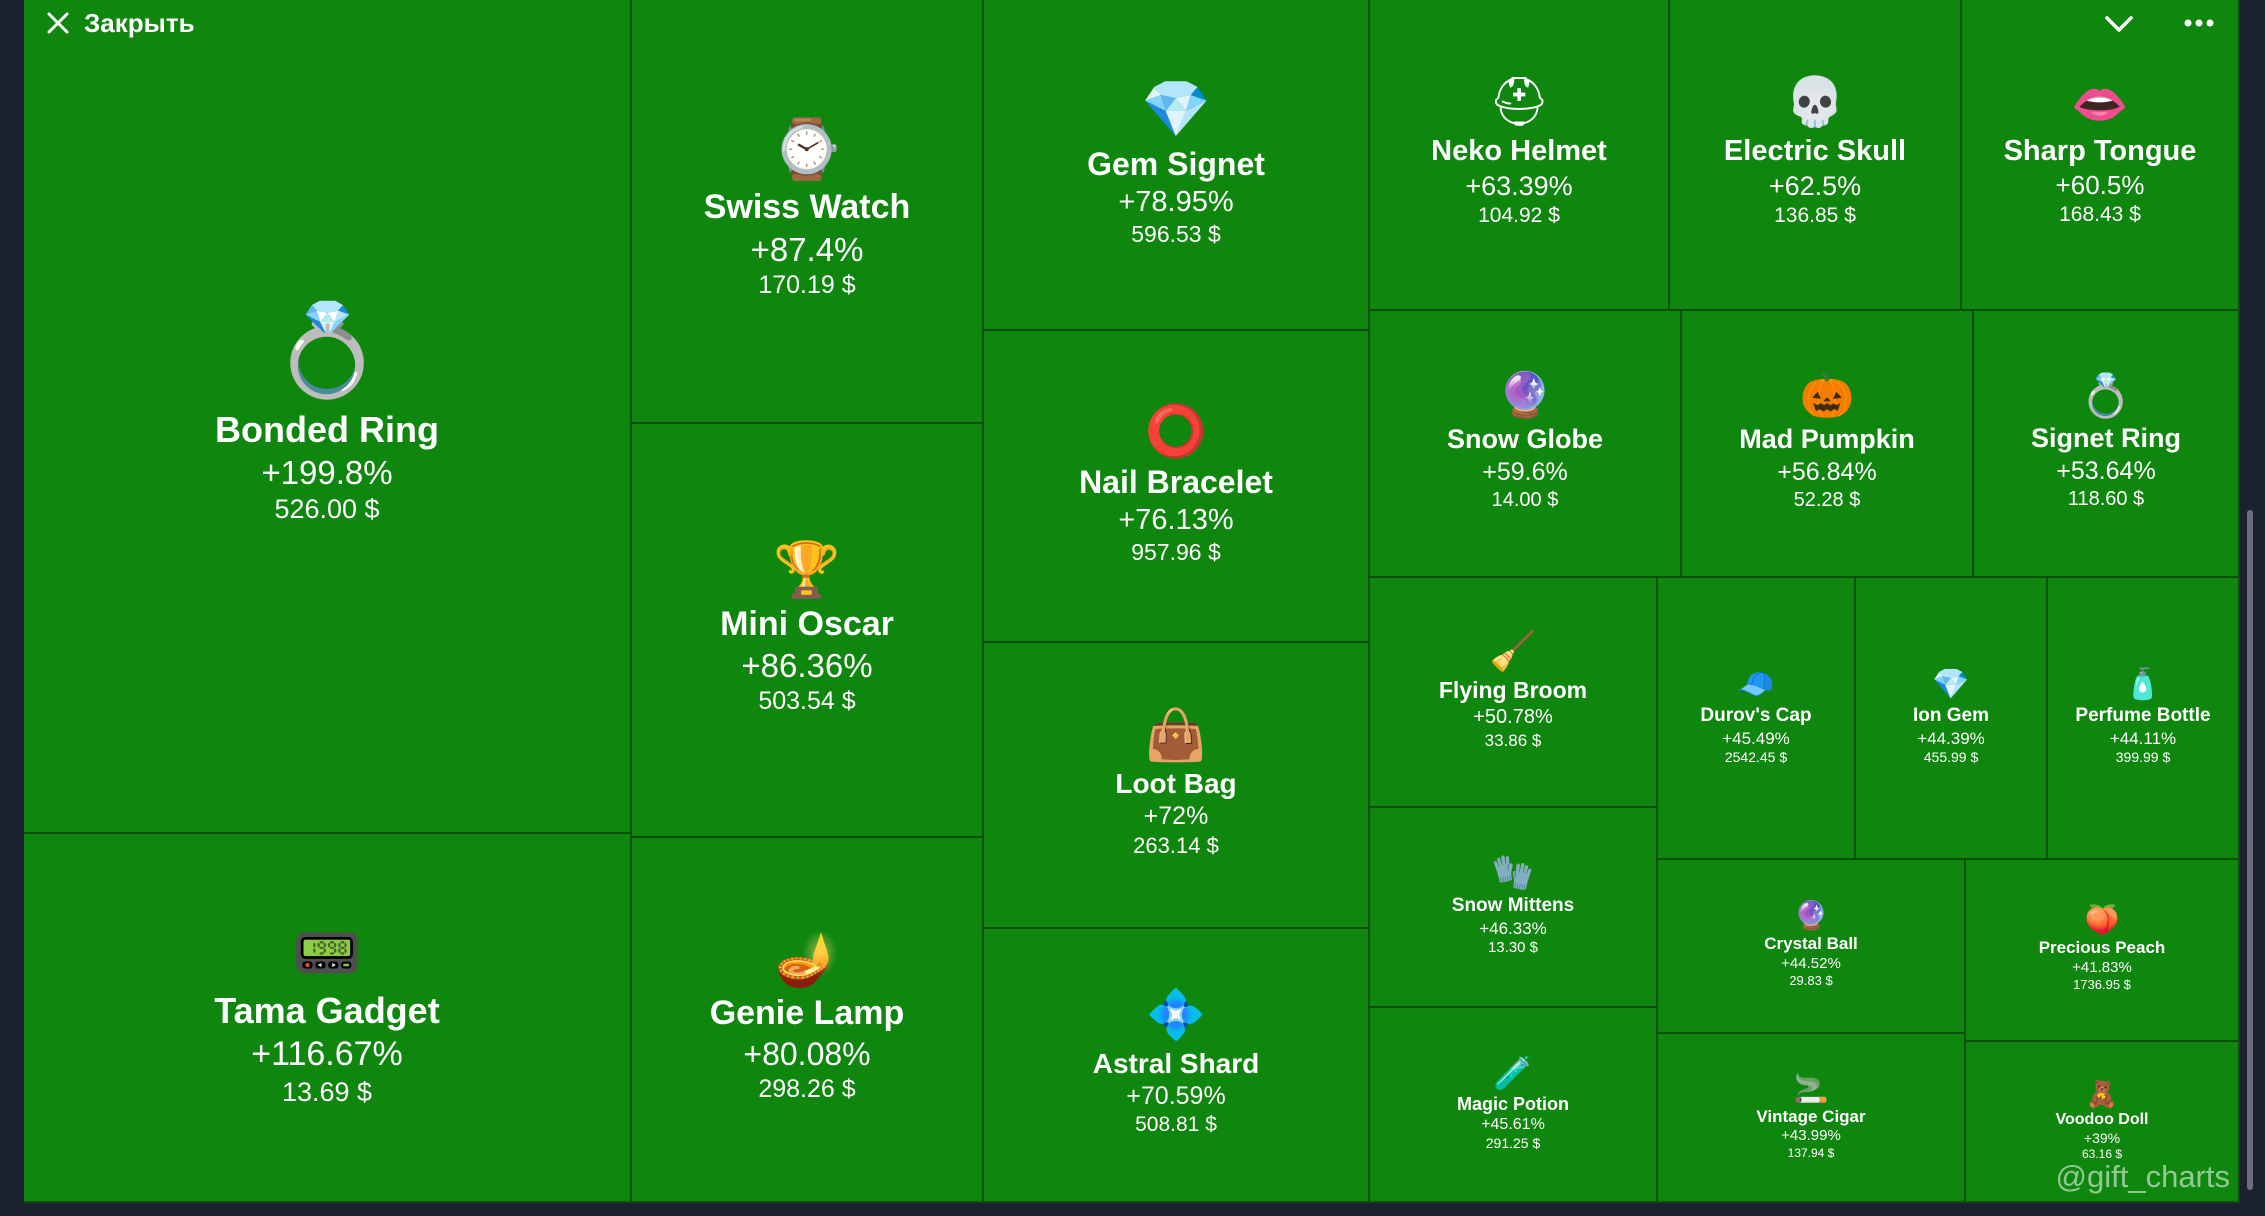 Image resolution: width=2265 pixels, height=1216 pixels. I want to click on tile-name: Tama Gadget, so click(327, 1011).